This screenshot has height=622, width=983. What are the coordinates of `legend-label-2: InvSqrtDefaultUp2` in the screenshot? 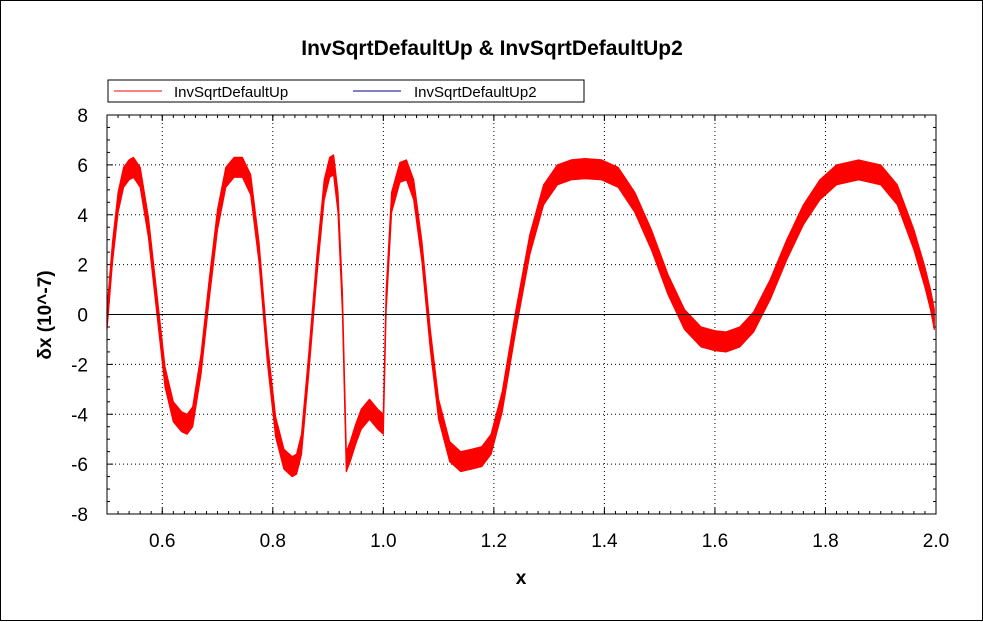 It's located at (475, 92).